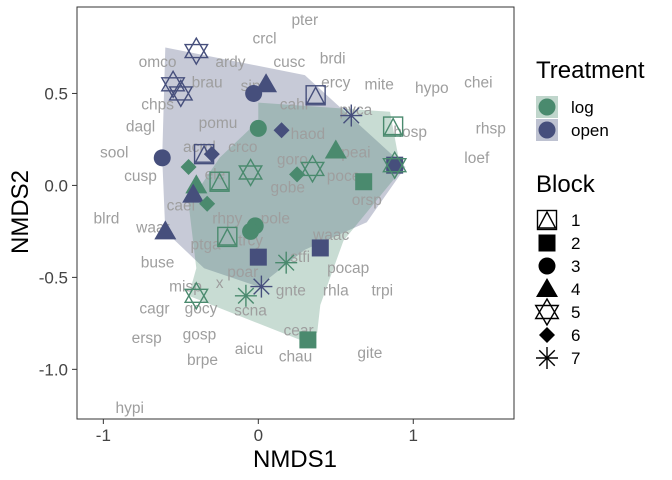 This screenshot has width=672, height=480. Describe the element at coordinates (275, 219) in the screenshot. I see `species-label: pole` at that location.